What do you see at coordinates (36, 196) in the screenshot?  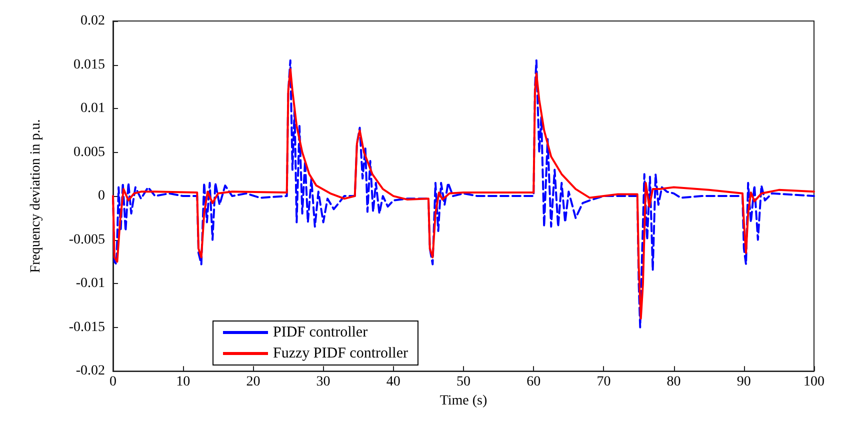 I see `y-axis-title: Frequency deviation in p.u.` at bounding box center [36, 196].